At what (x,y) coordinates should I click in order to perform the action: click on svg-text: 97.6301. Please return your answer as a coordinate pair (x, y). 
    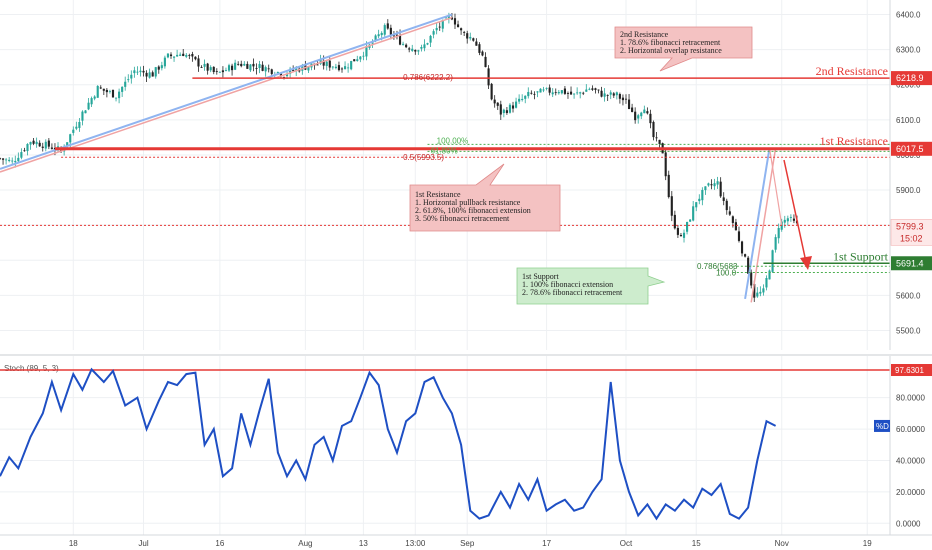
    Looking at the image, I should click on (909, 370).